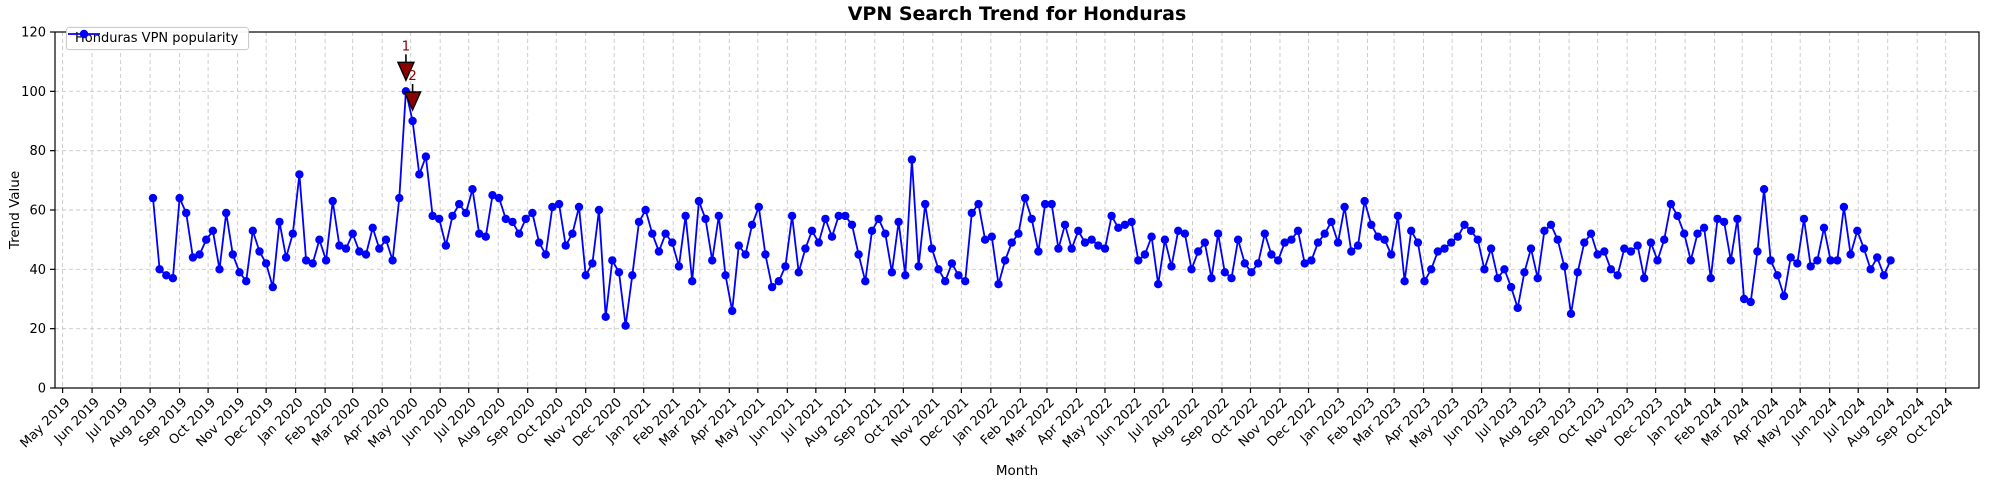 This screenshot has width=1990, height=490. Describe the element at coordinates (37, 270) in the screenshot. I see `y-tick-label: 40` at that location.